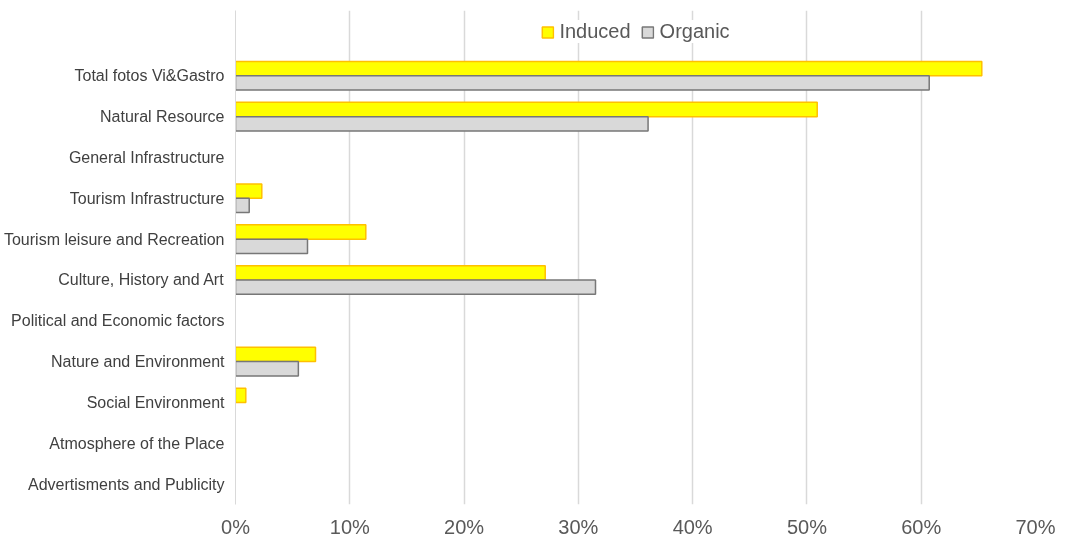 Image resolution: width=1067 pixels, height=545 pixels. Describe the element at coordinates (149, 76) in the screenshot. I see `y-tick-label: Total fotos Vi&Gastro` at that location.